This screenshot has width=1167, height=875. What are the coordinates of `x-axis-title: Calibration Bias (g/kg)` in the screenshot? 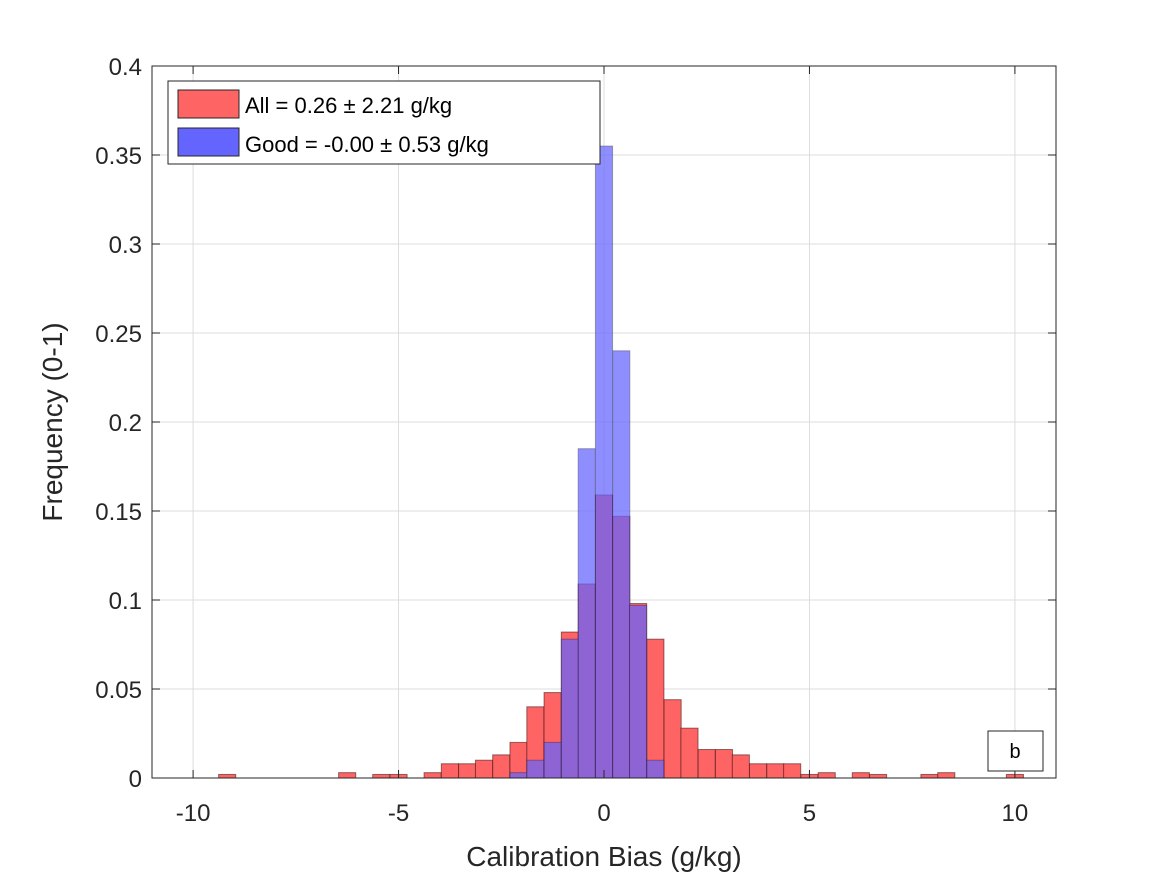 It's located at (603, 856).